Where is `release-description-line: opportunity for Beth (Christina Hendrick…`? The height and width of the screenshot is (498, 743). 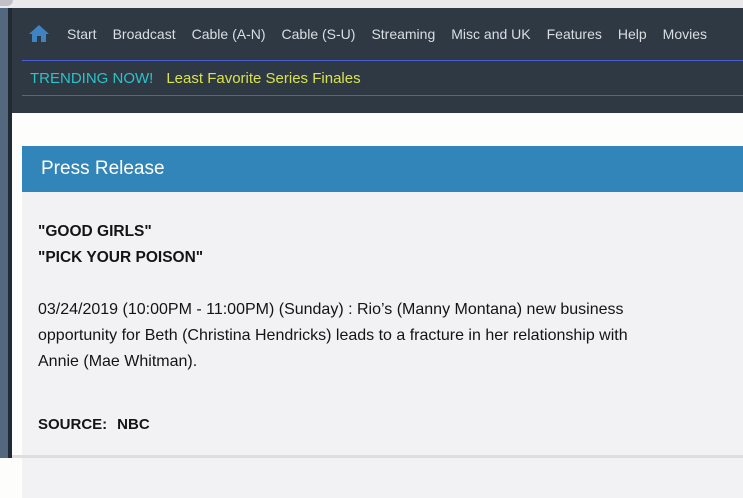 release-description-line: opportunity for Beth (Christina Hendrick… is located at coordinates (333, 335).